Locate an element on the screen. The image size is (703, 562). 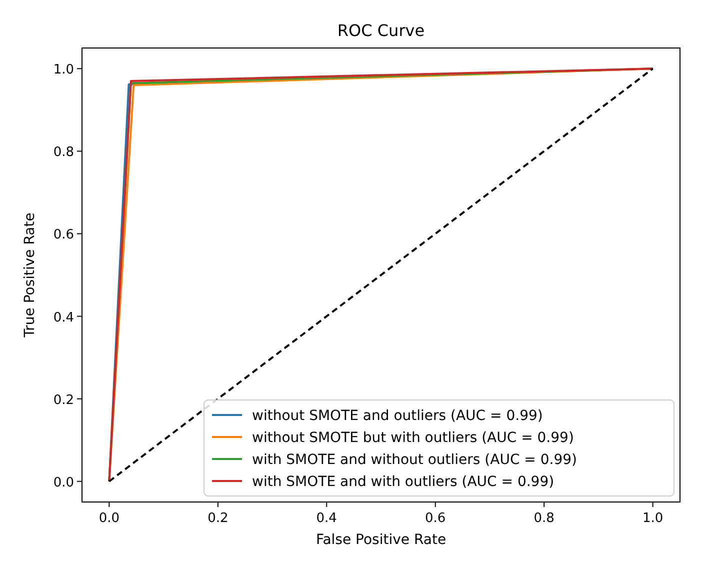
x-tick-label: 0.6 is located at coordinates (435, 518).